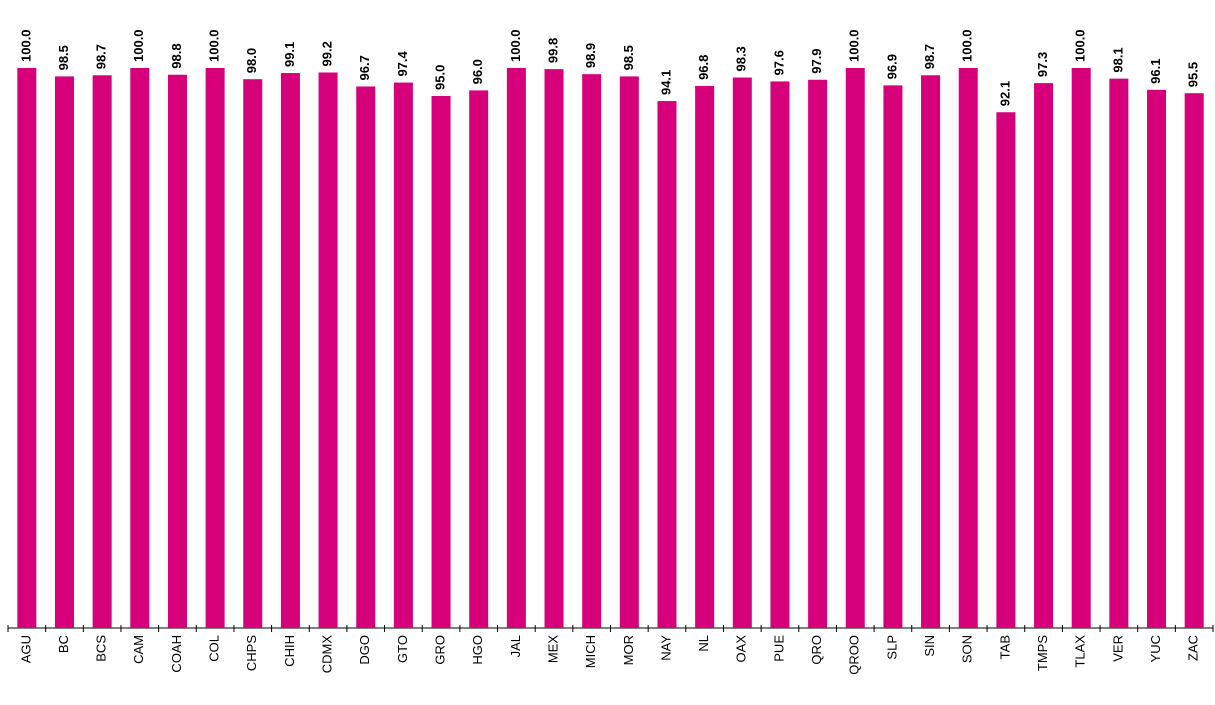 The image size is (1215, 705). Describe the element at coordinates (138, 649) in the screenshot. I see `x-tick-label: CAM` at that location.